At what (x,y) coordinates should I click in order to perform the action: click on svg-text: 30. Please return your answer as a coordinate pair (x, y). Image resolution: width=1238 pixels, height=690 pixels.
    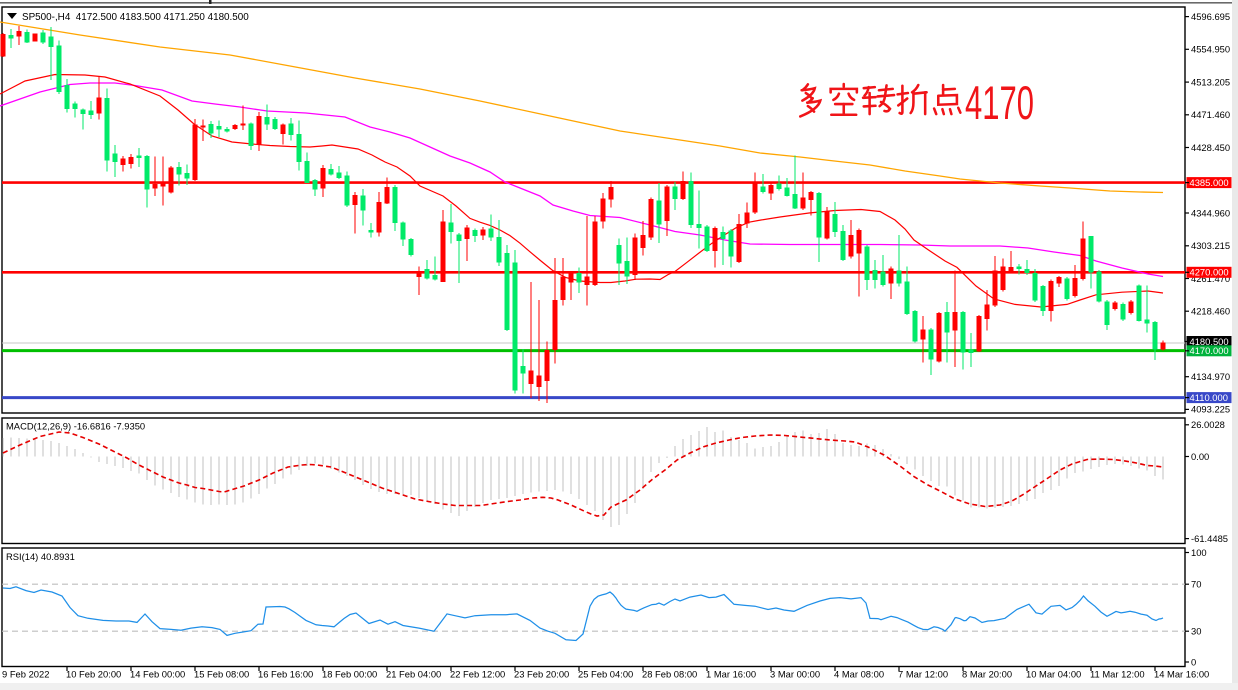
    Looking at the image, I should click on (1196, 631).